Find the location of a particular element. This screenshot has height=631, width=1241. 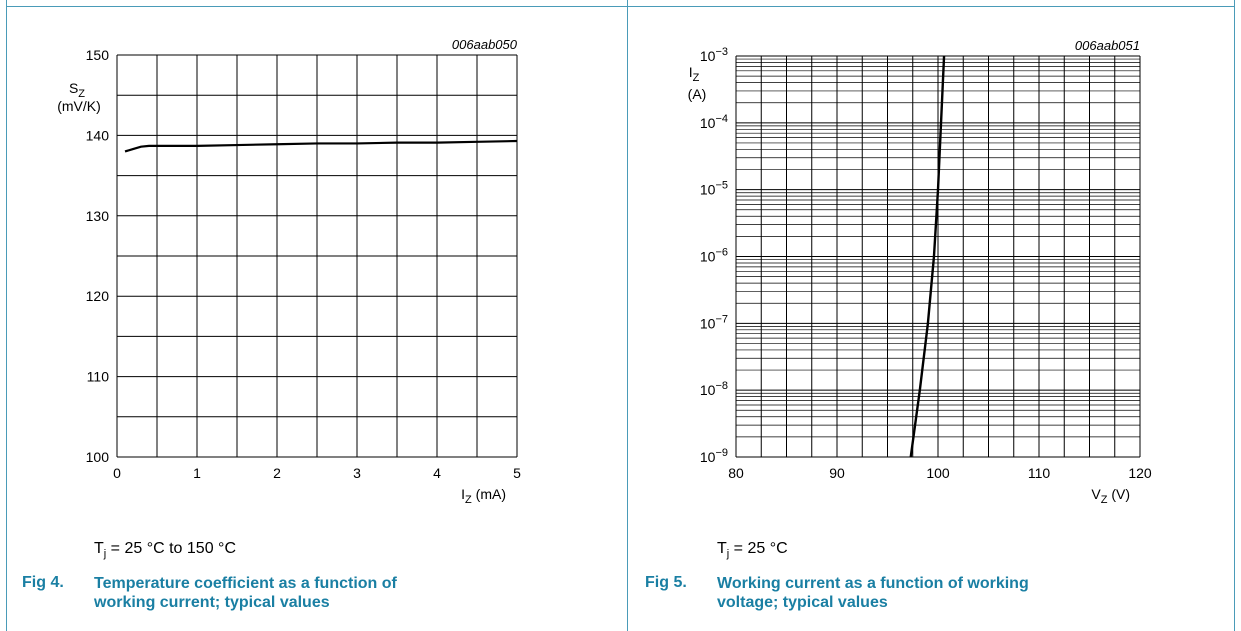

y-axis-label: IZ is located at coordinates (694, 74).